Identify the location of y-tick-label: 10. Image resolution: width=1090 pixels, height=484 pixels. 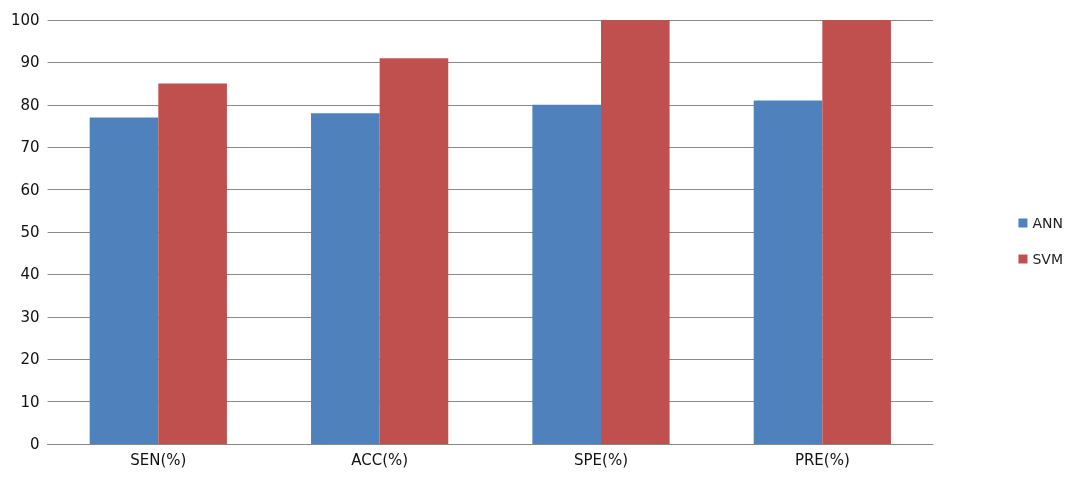
(30, 401).